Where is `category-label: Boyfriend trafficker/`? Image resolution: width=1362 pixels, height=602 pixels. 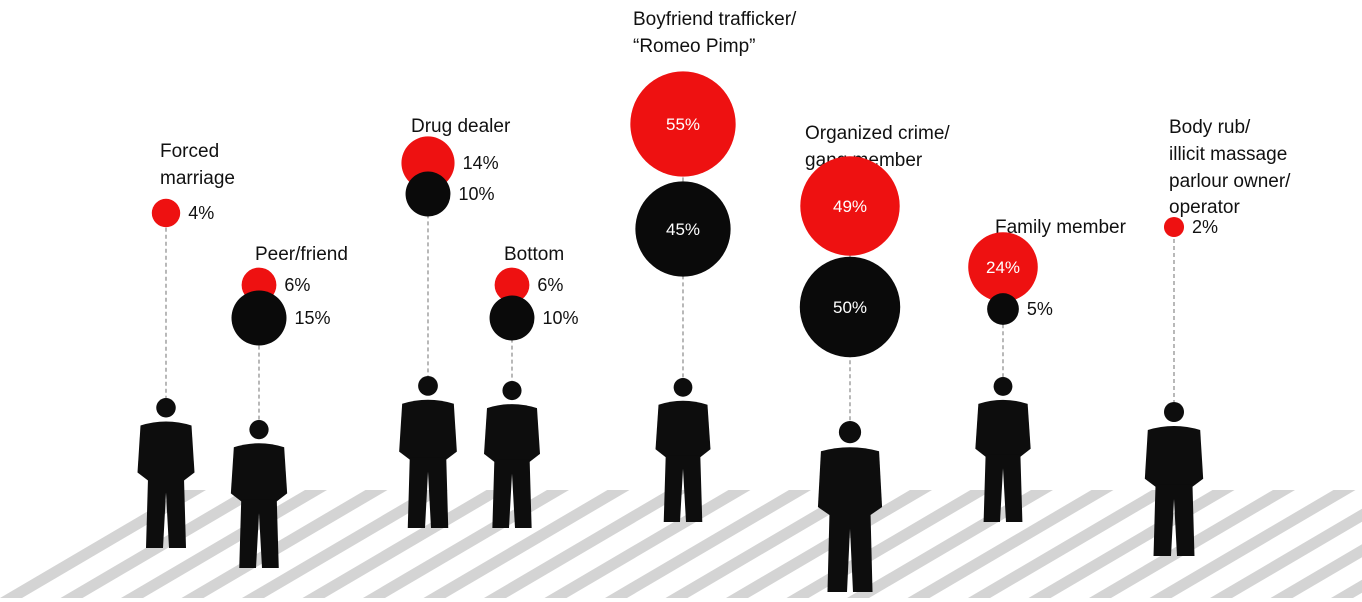
category-label: Boyfriend trafficker/ is located at coordinates (715, 19).